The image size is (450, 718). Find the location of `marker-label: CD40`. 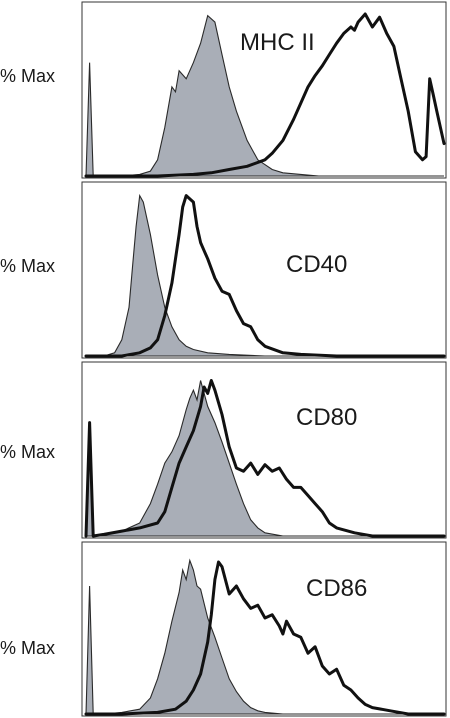

marker-label: CD40 is located at coordinates (316, 264).